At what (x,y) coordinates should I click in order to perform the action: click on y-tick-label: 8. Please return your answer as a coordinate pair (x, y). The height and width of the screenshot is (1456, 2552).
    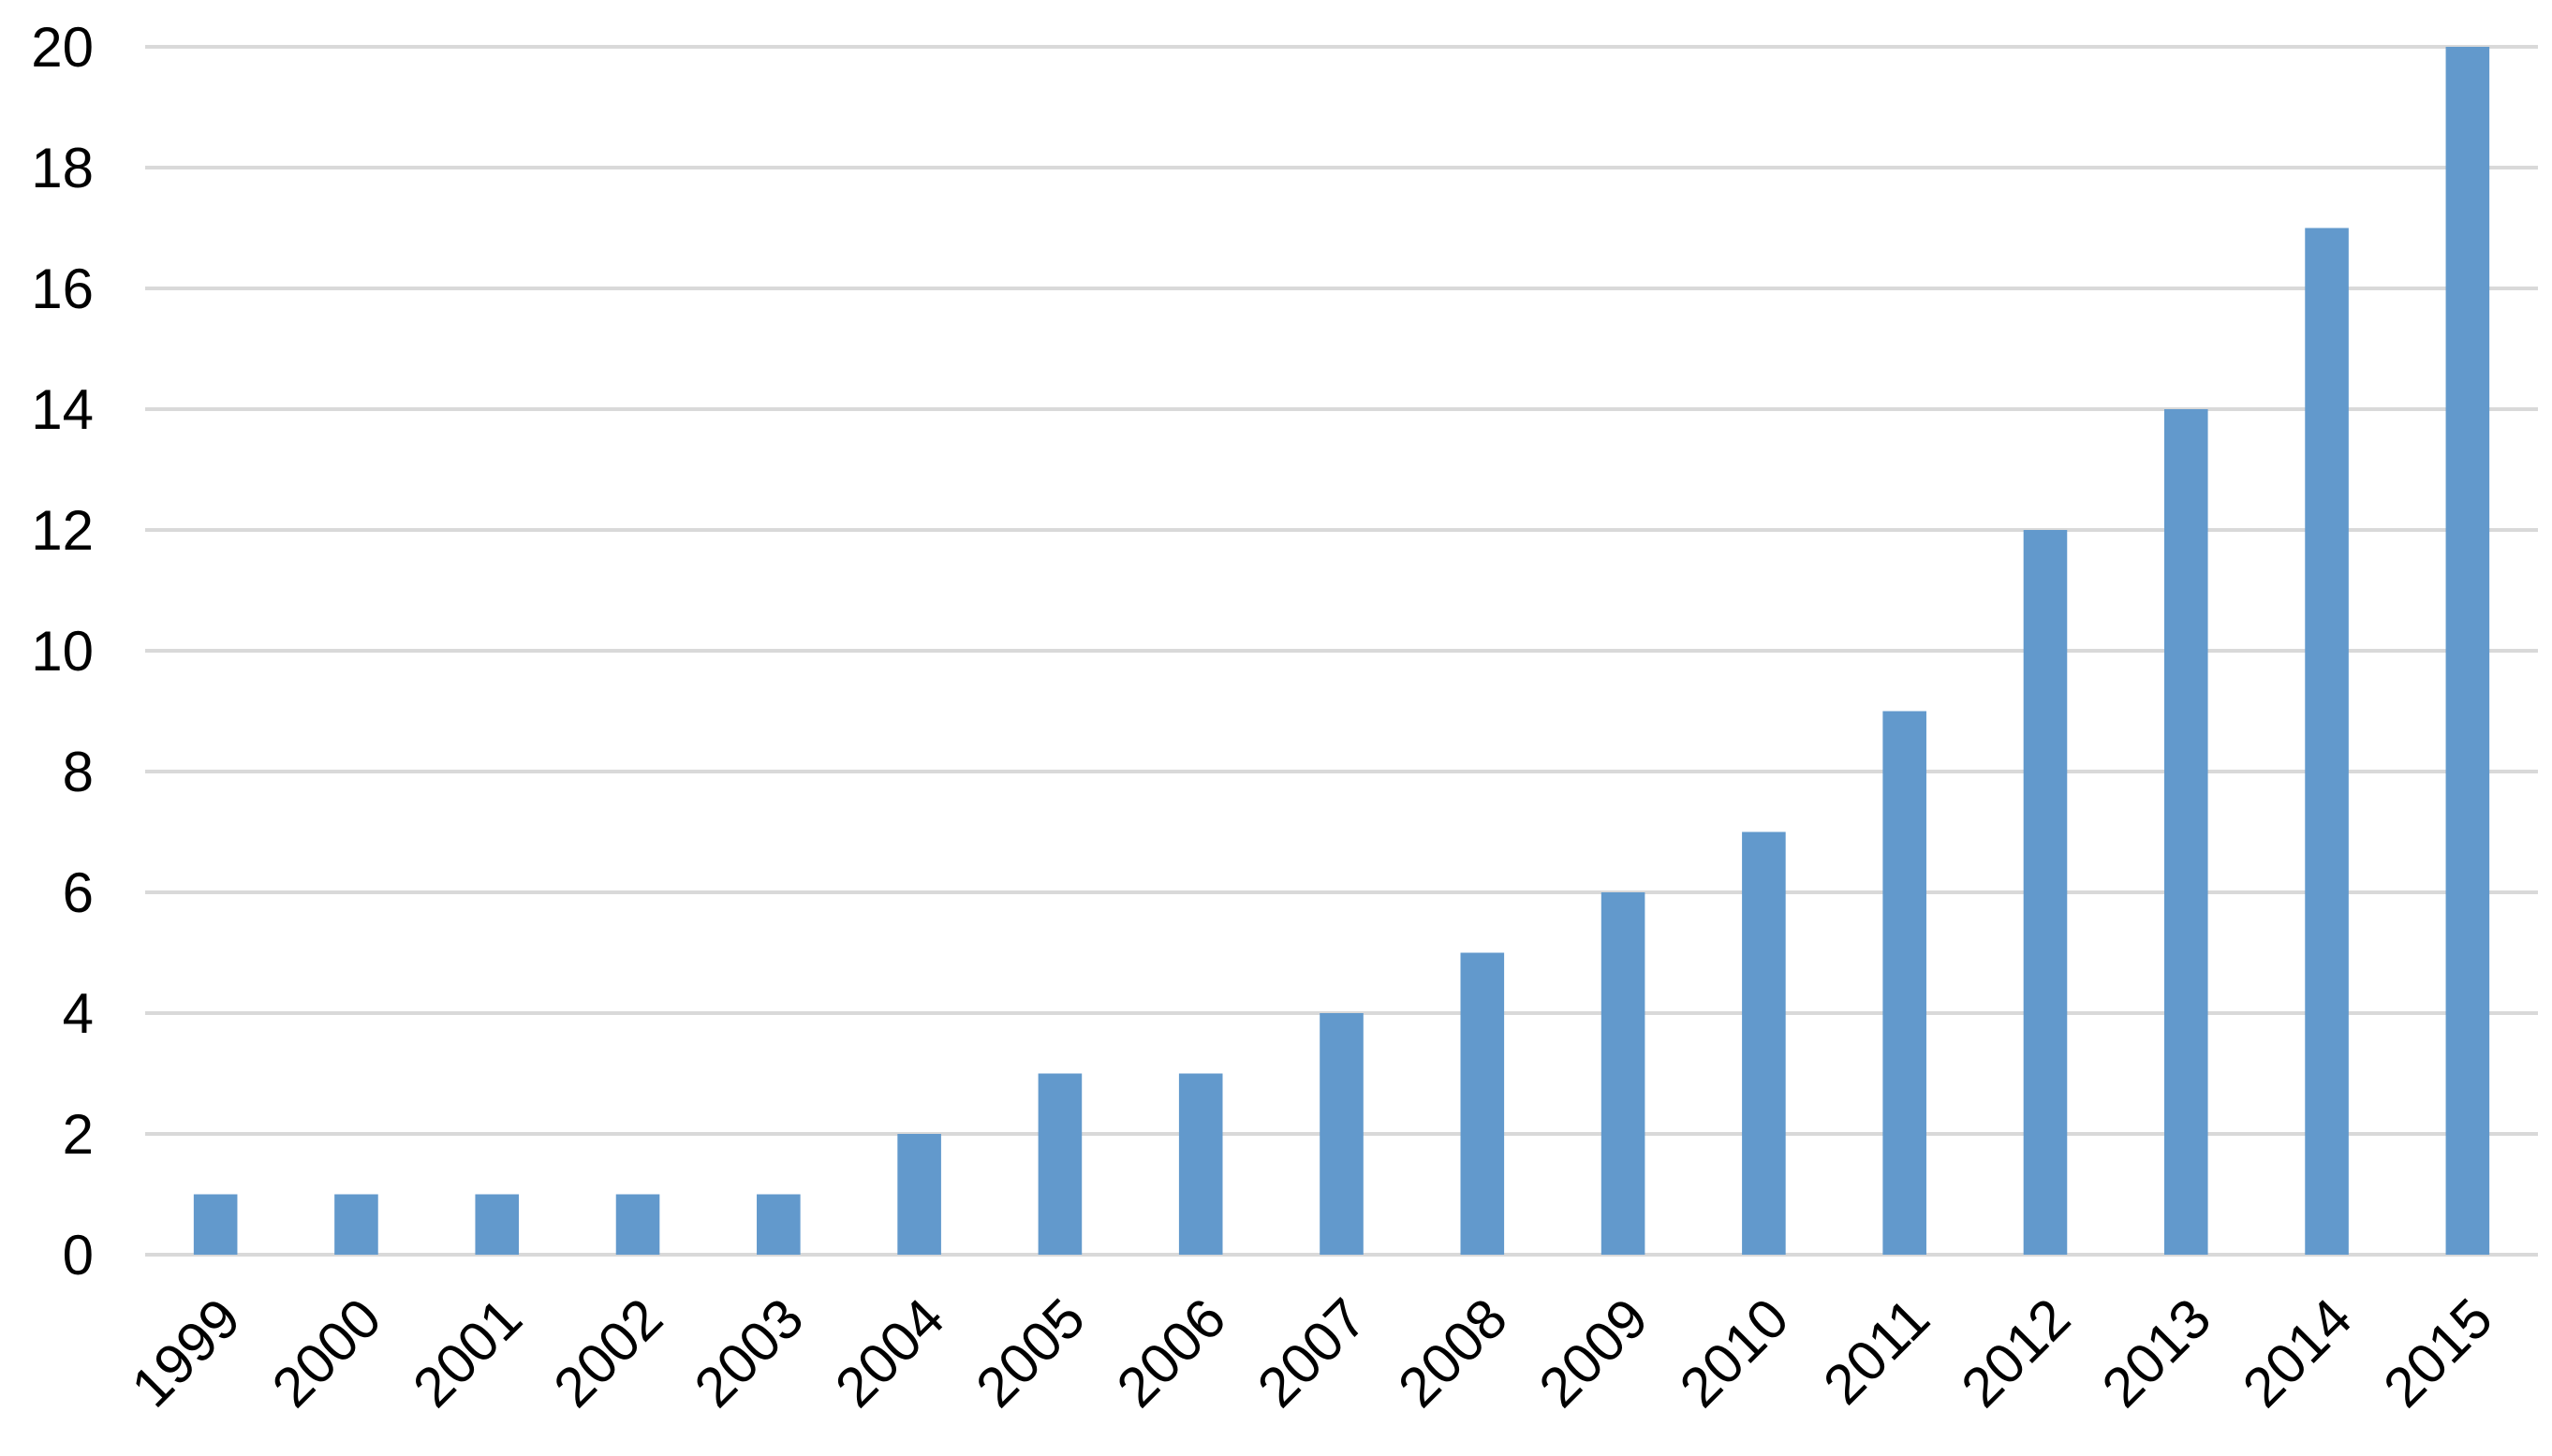
    Looking at the image, I should click on (78, 772).